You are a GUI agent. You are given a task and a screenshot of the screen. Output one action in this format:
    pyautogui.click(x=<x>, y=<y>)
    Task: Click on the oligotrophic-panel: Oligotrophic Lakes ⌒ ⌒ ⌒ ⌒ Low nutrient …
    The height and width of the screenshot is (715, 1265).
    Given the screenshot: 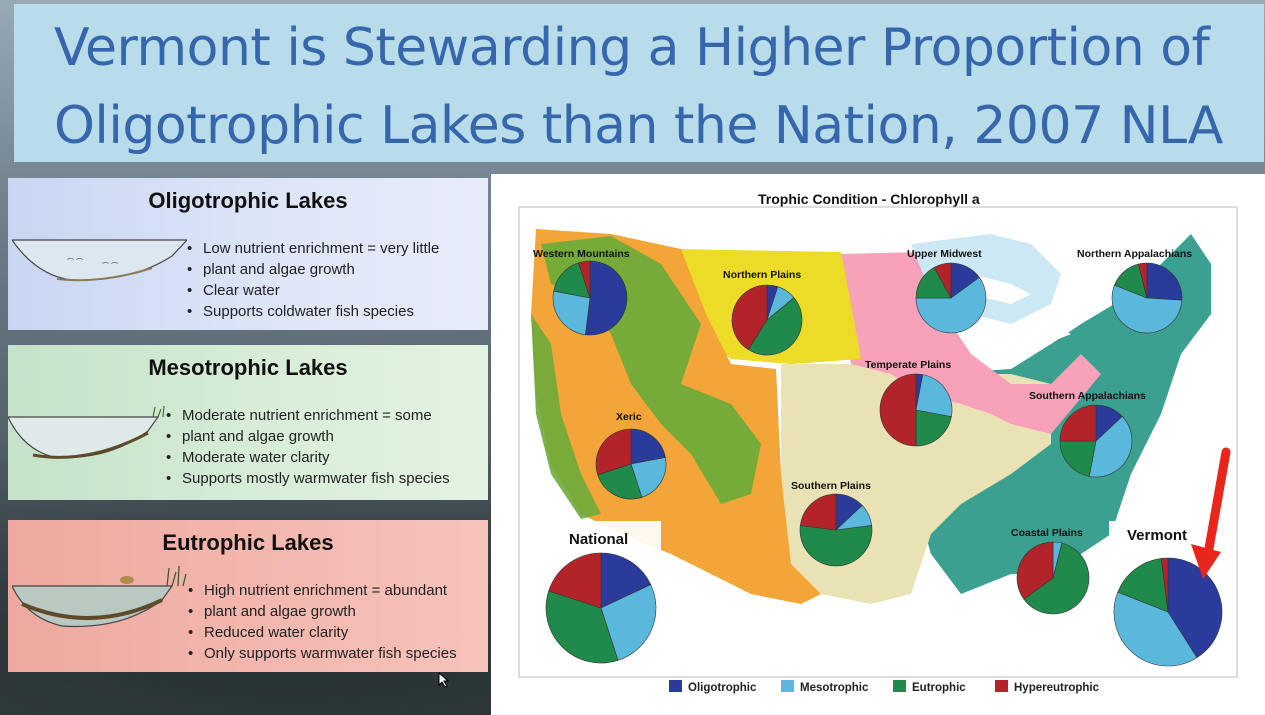 What is the action you would take?
    pyautogui.click(x=248, y=254)
    